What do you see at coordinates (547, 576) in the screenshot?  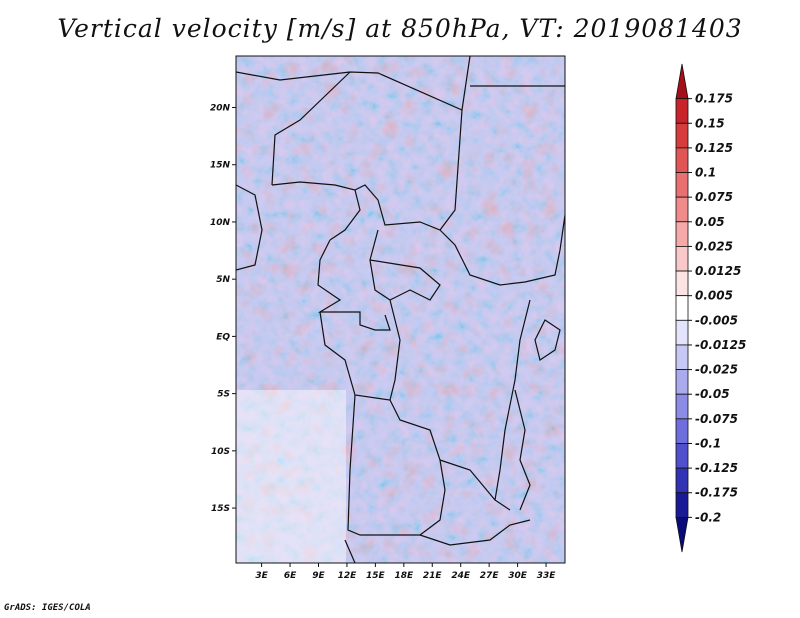 I see `lon-tick-label: 33E` at bounding box center [547, 576].